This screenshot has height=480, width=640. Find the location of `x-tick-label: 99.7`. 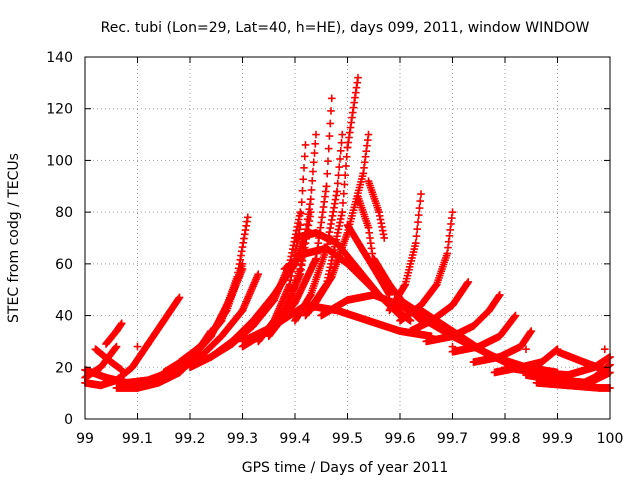

x-tick-label: 99.7 is located at coordinates (452, 439).